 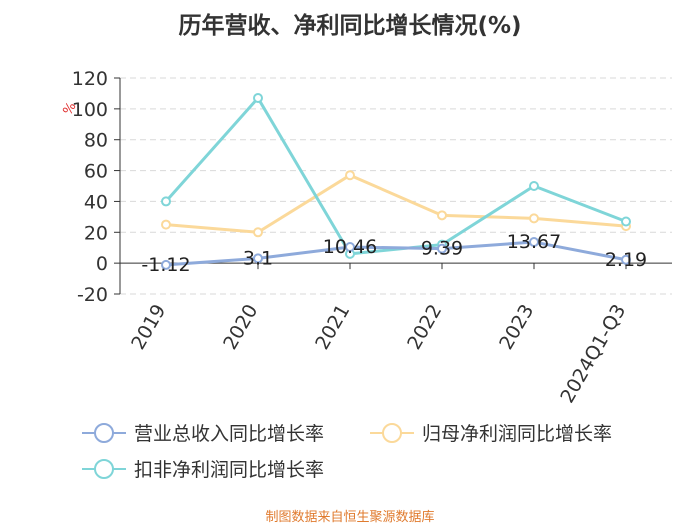 I want to click on y-tick-label: 40, so click(x=96, y=202).